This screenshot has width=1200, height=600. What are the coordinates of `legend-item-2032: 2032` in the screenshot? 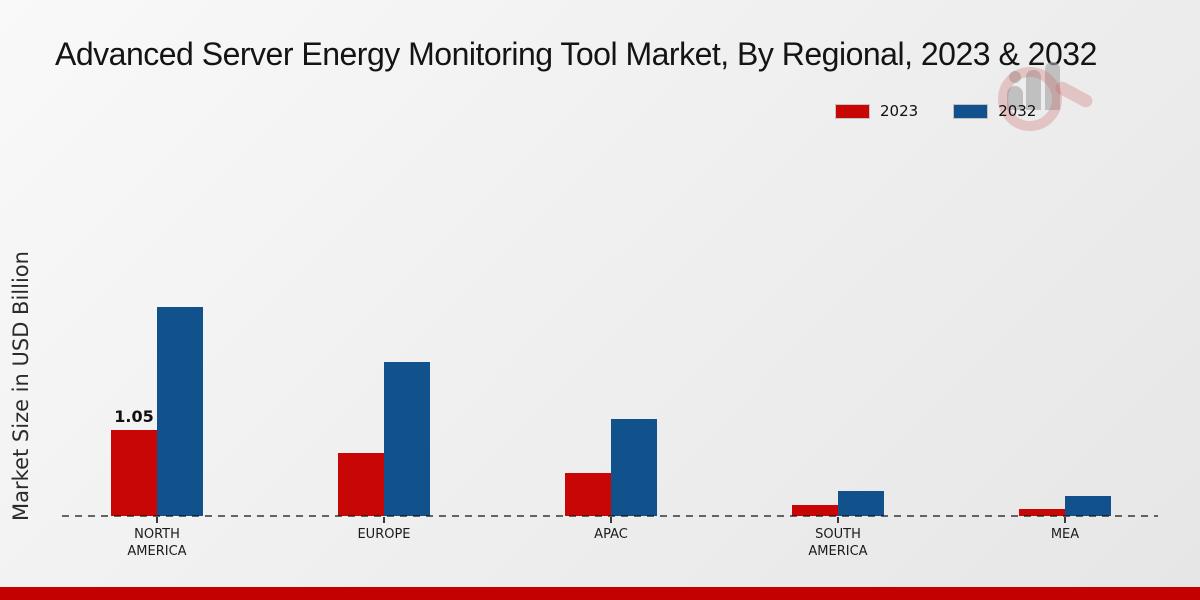 It's located at (995, 111).